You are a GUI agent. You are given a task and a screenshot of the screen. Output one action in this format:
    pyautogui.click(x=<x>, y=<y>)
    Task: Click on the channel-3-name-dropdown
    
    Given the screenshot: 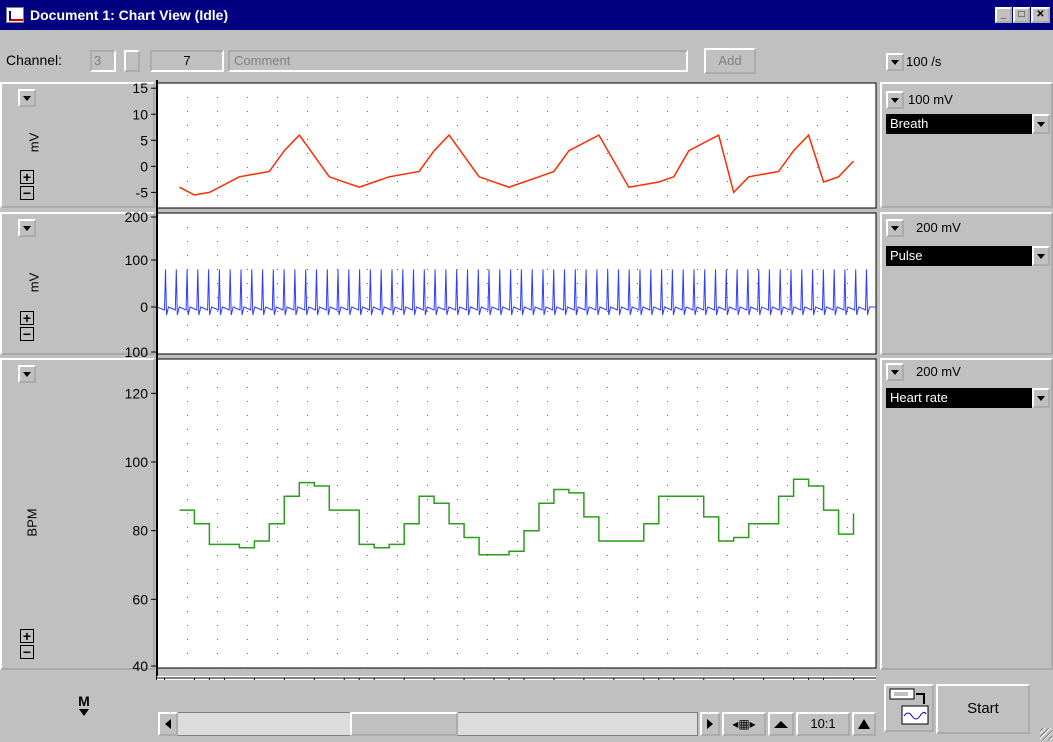 What is the action you would take?
    pyautogui.click(x=1041, y=398)
    